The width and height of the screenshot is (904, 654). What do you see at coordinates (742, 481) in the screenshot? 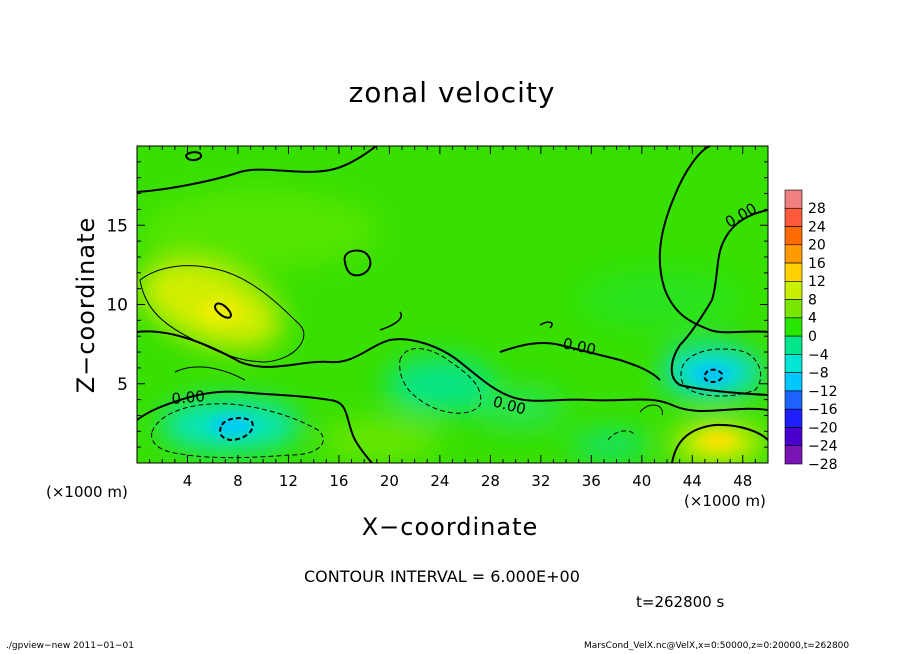
I see `x-tick-label: 48` at bounding box center [742, 481].